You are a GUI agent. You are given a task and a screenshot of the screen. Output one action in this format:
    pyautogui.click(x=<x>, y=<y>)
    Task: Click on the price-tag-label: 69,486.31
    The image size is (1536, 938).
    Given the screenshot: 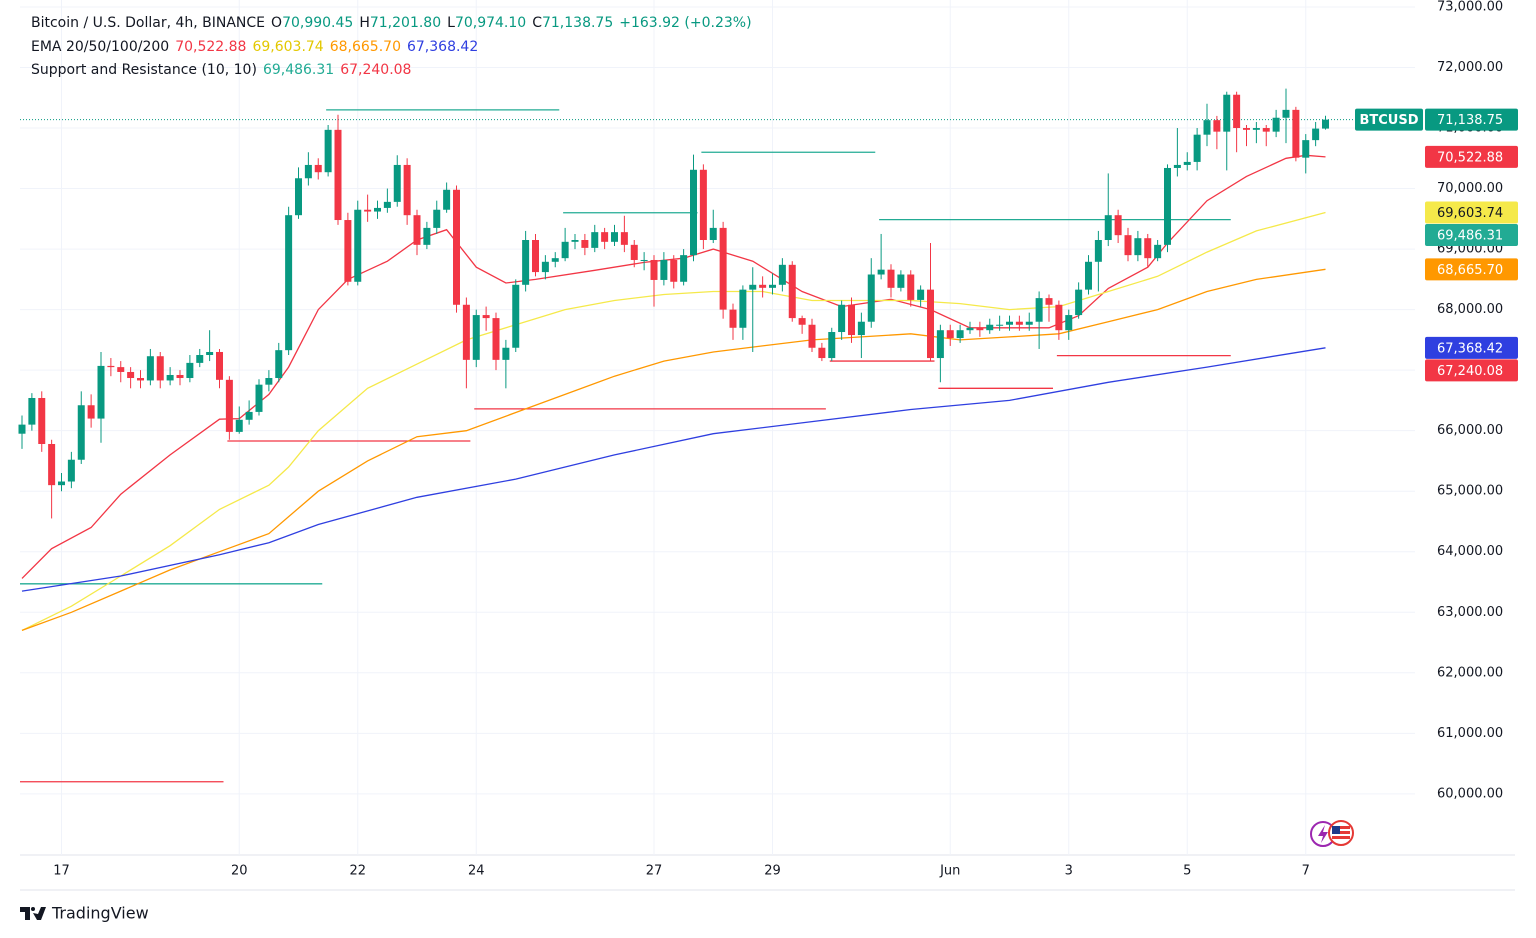 What is the action you would take?
    pyautogui.click(x=1470, y=236)
    